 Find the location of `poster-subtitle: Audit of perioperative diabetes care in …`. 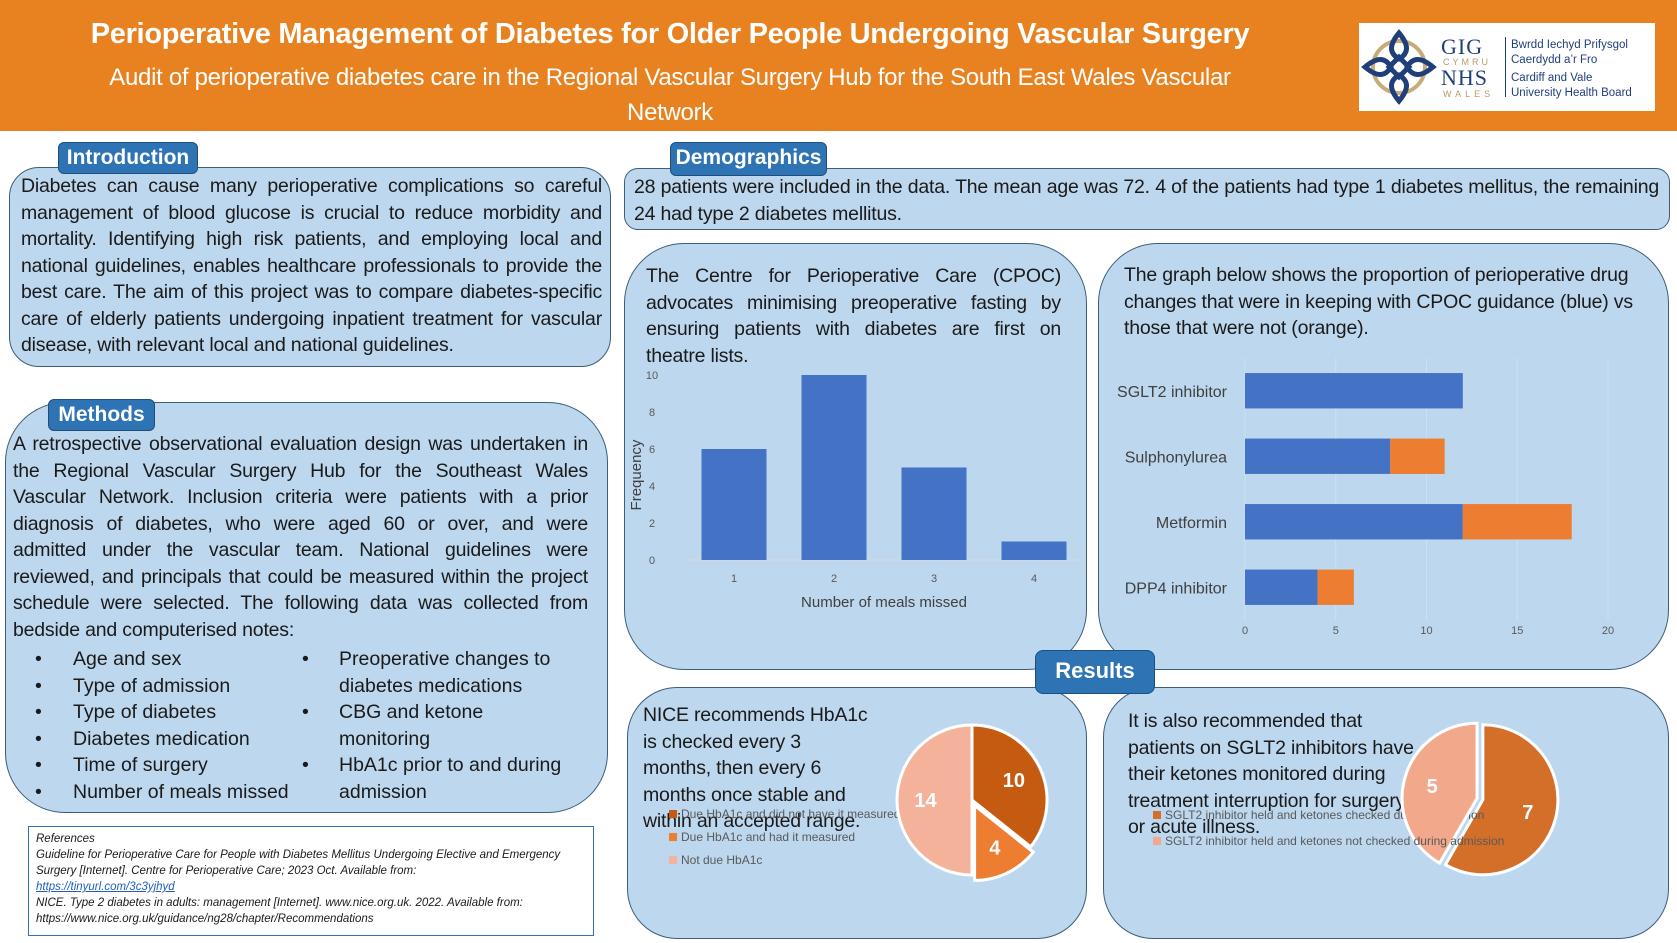

poster-subtitle: Audit of perioperative diabetes care in … is located at coordinates (670, 95).